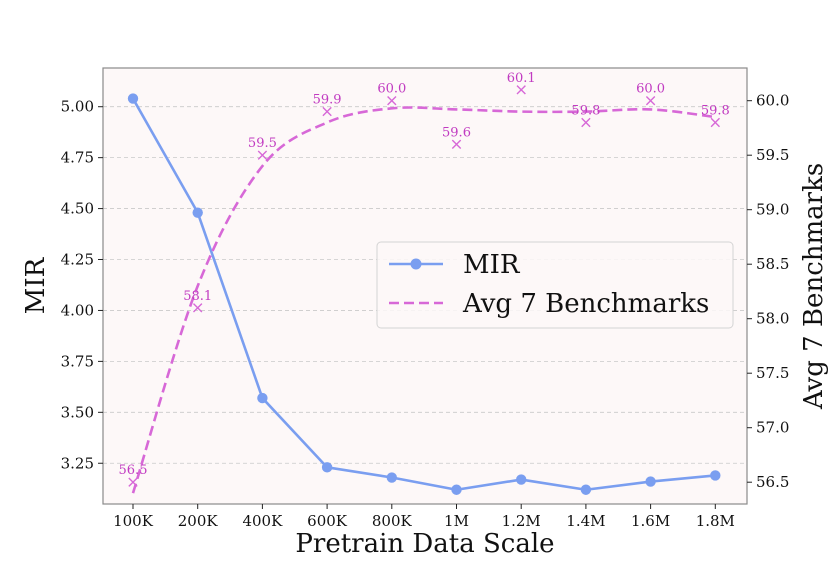 The width and height of the screenshot is (830, 570). I want to click on y-right-tick-label: 58.0, so click(772, 319).